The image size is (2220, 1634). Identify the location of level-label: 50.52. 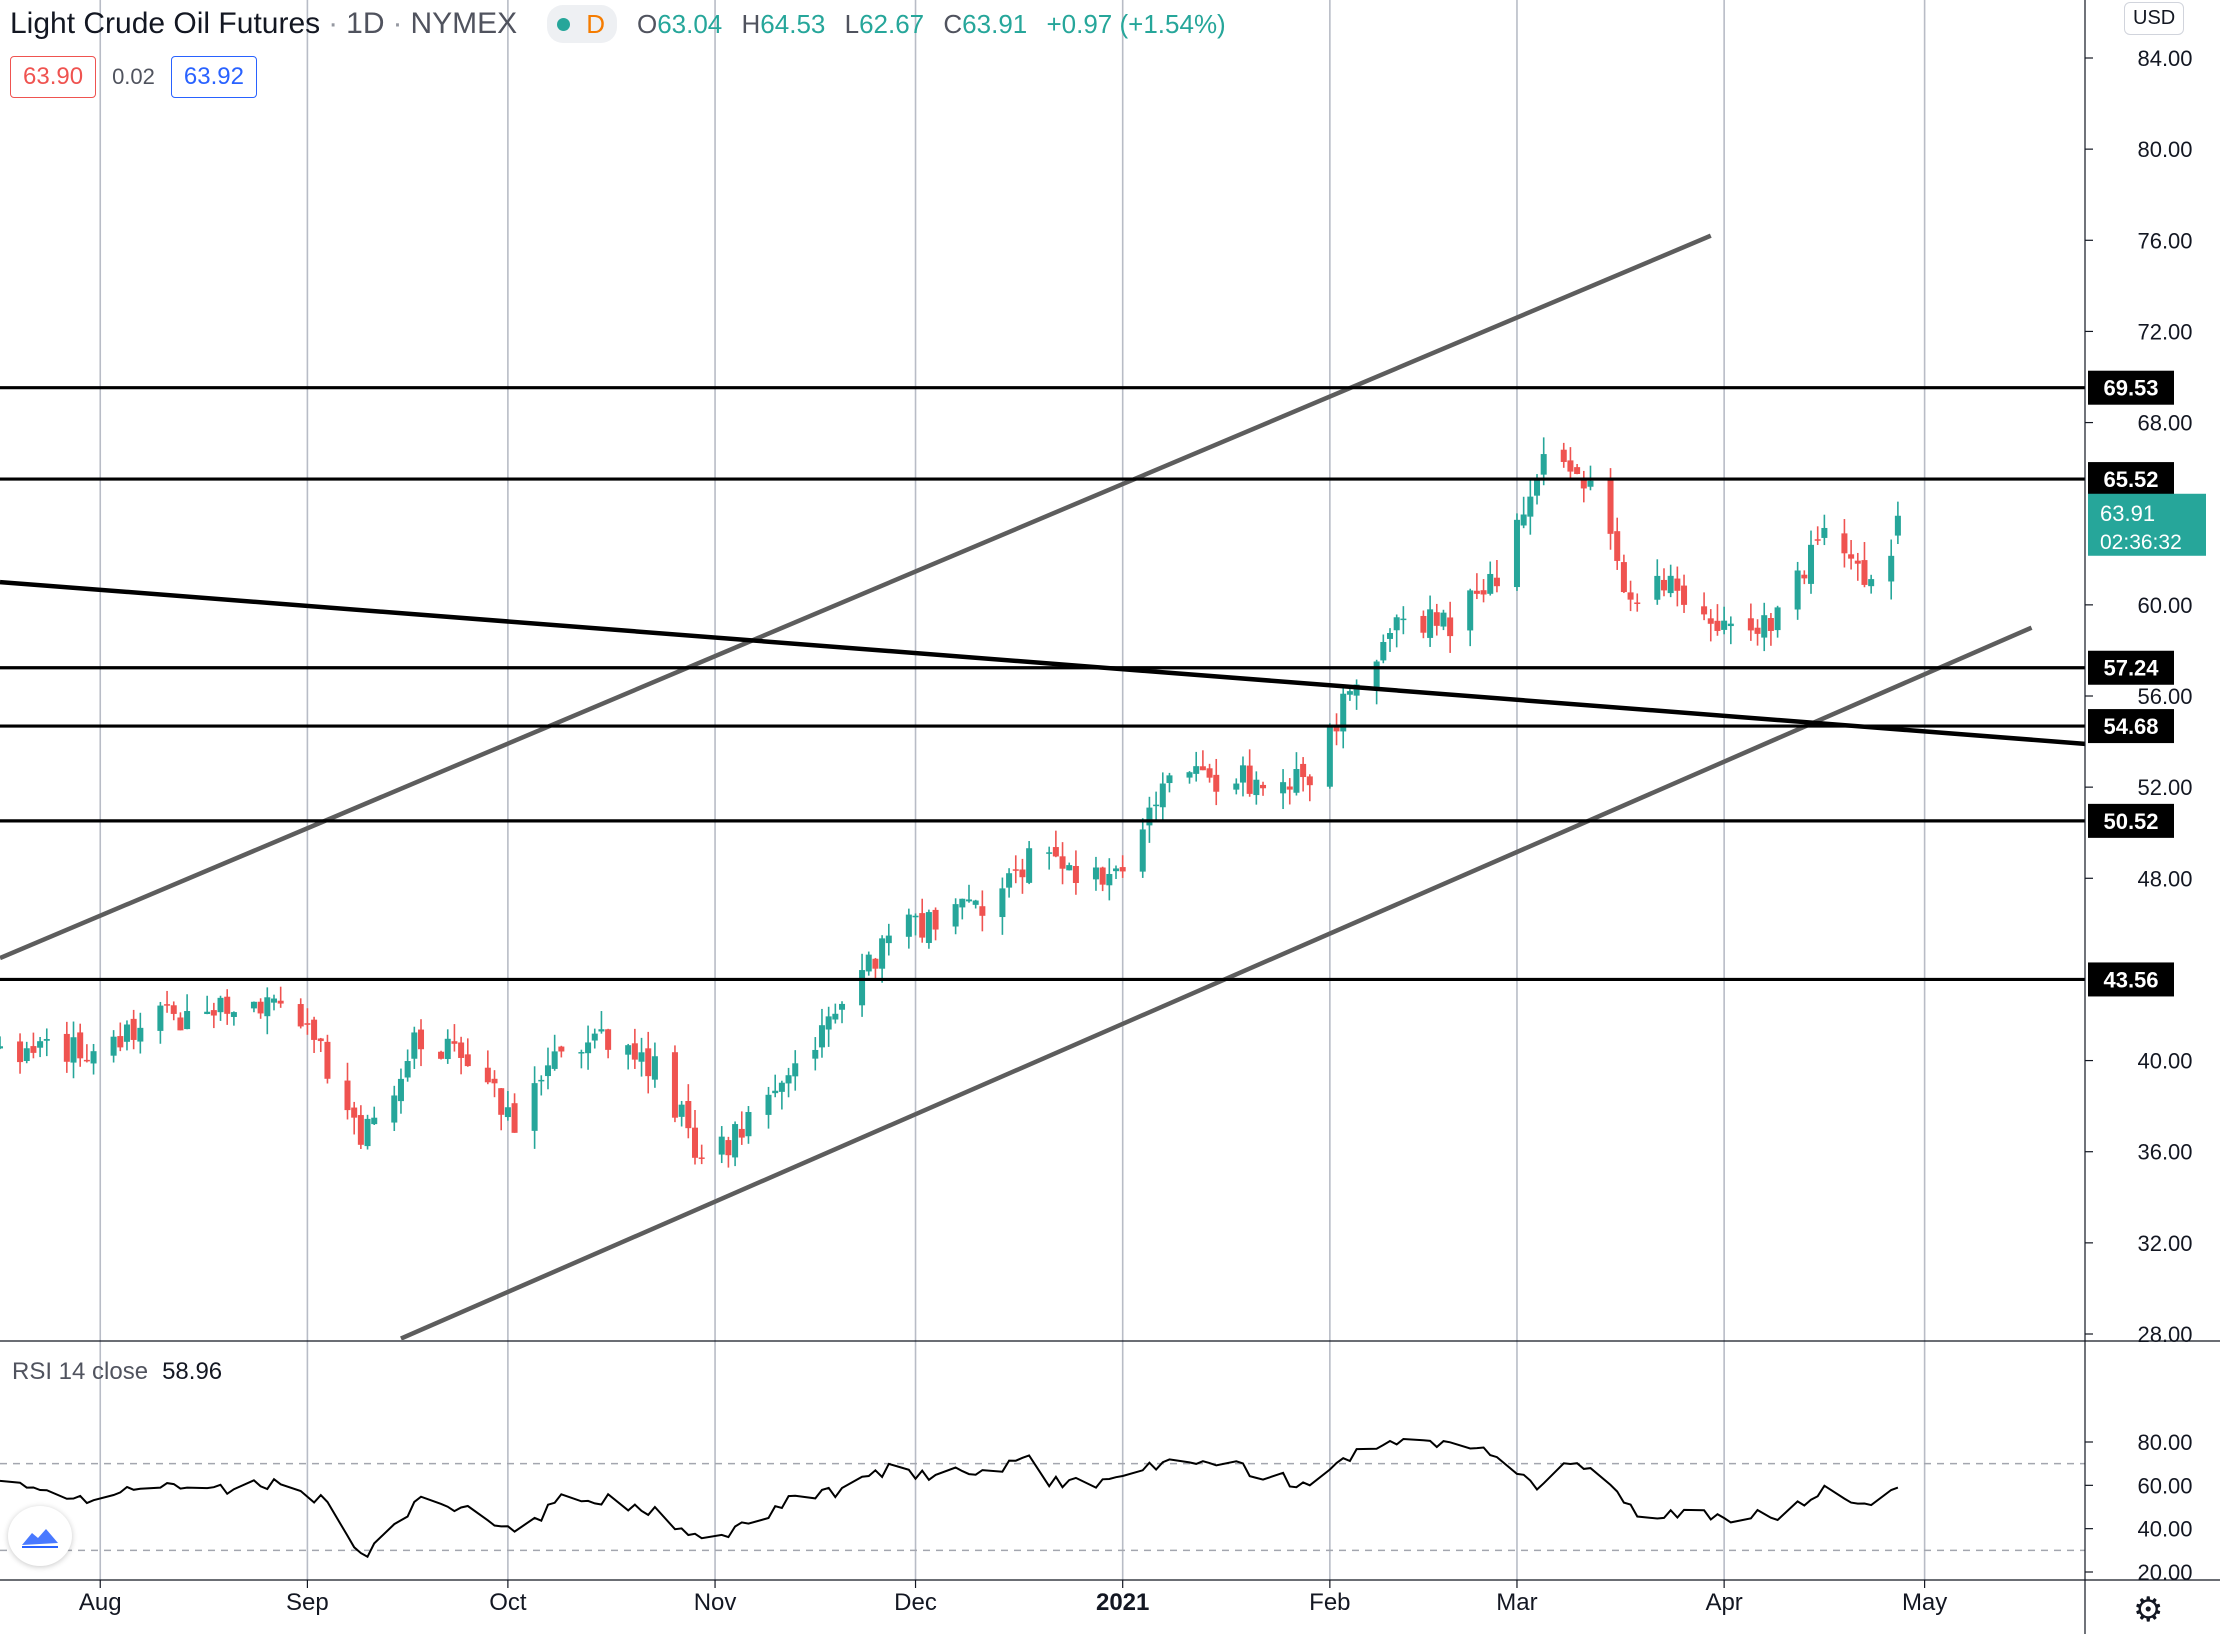
(2130, 821).